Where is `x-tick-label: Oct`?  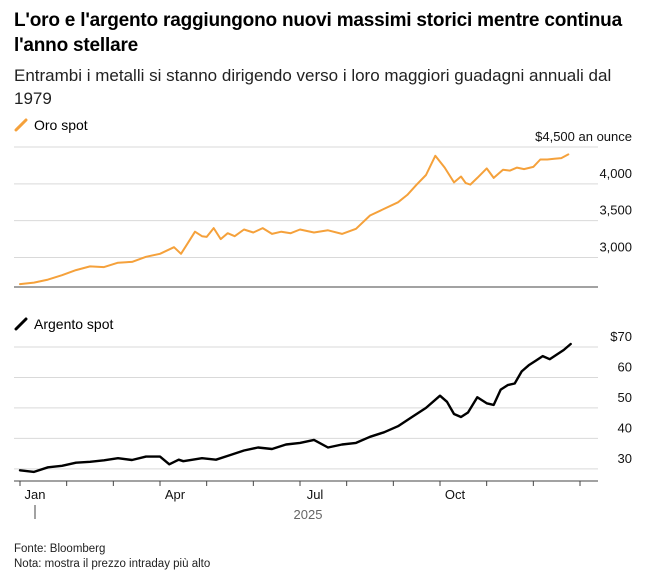 x-tick-label: Oct is located at coordinates (455, 494).